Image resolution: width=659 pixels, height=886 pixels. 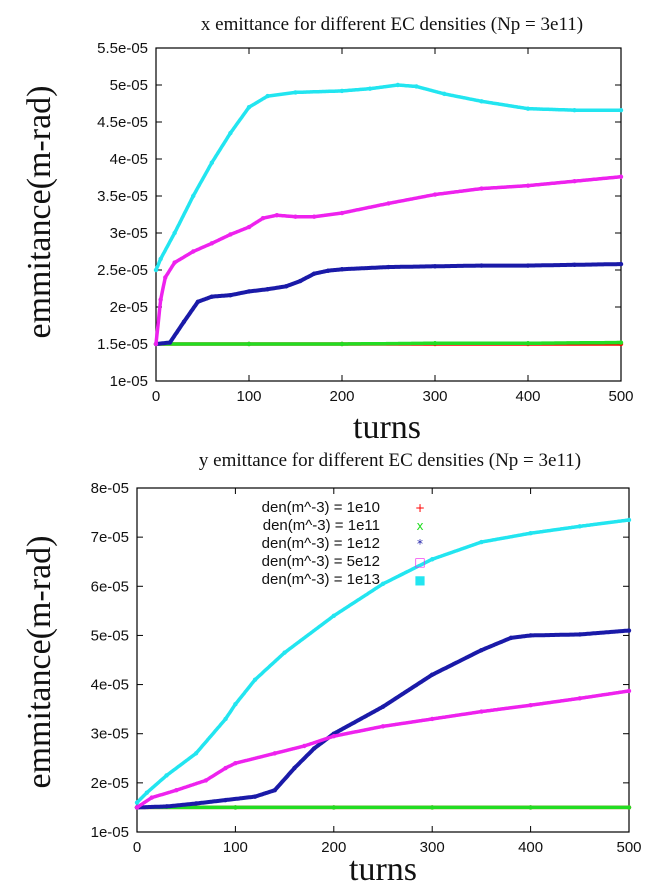 I want to click on y-tick-label: 2.5e-05, so click(x=122, y=270).